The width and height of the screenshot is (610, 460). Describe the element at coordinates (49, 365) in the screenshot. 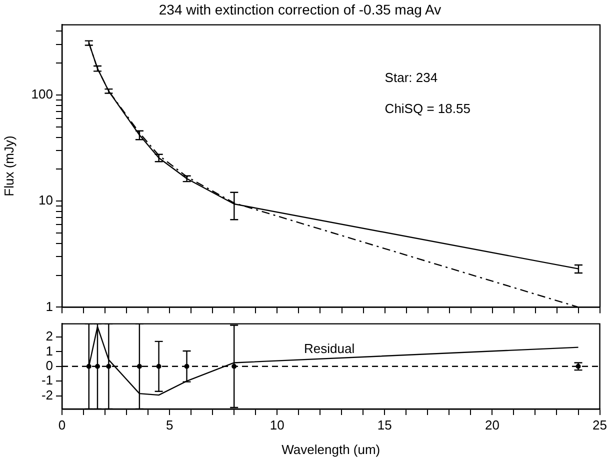

I see `y-tick-label: 0` at that location.